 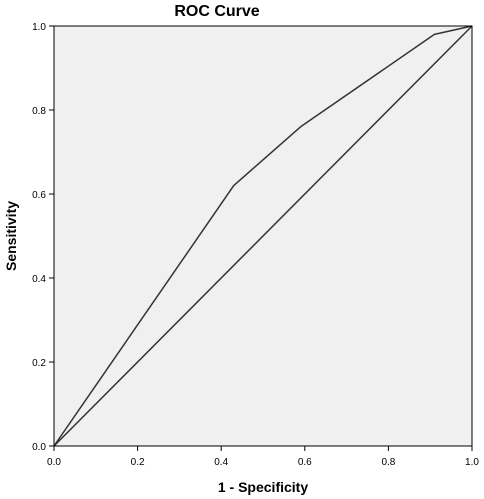 I want to click on y-tick-label: 0.2, so click(x=39, y=363).